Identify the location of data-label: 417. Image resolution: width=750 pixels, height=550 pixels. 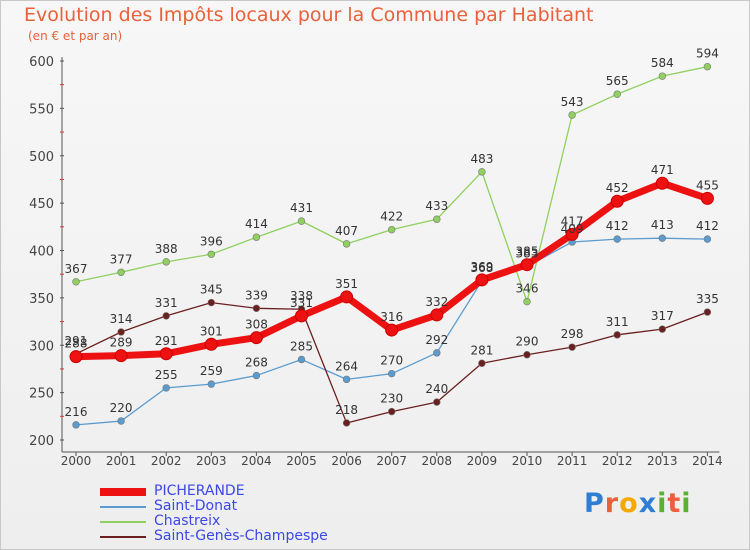
(572, 221).